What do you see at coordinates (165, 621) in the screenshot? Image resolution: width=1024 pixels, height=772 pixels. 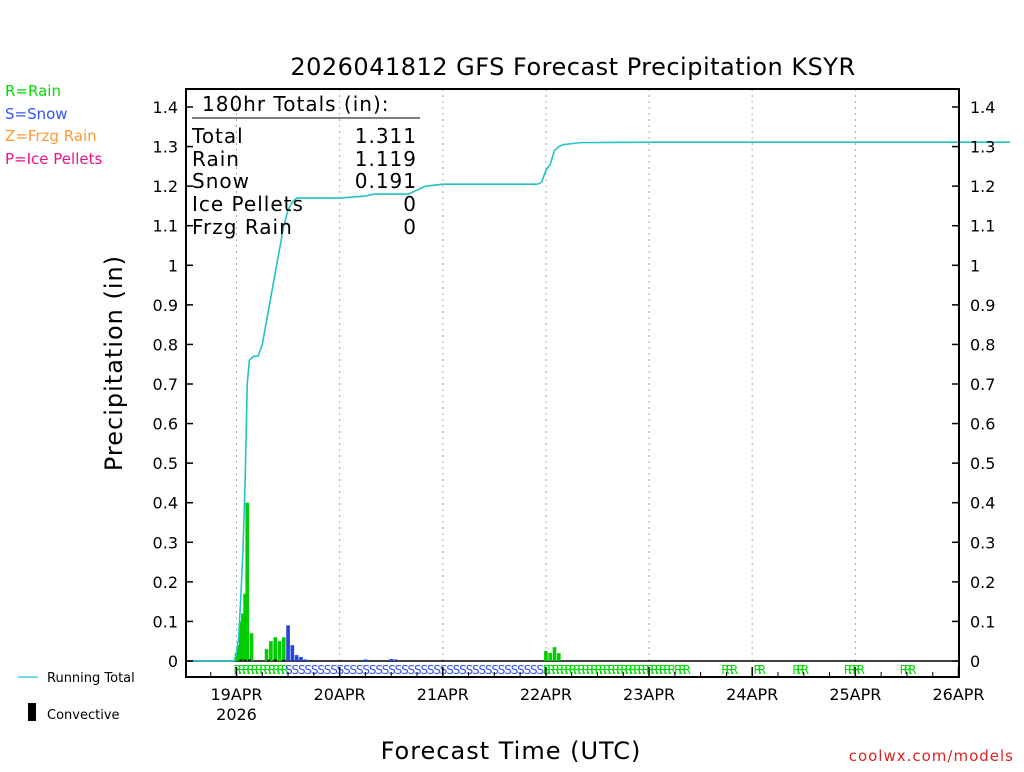 I see `y-tick-label-left: 0.1` at bounding box center [165, 621].